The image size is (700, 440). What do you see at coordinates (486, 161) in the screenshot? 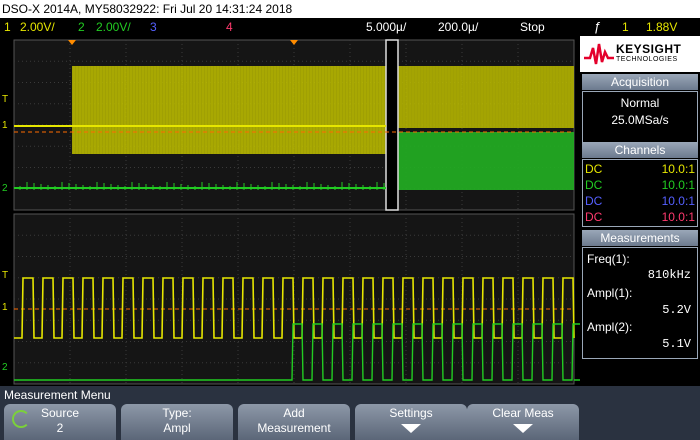
I see `ch2-envelope` at bounding box center [486, 161].